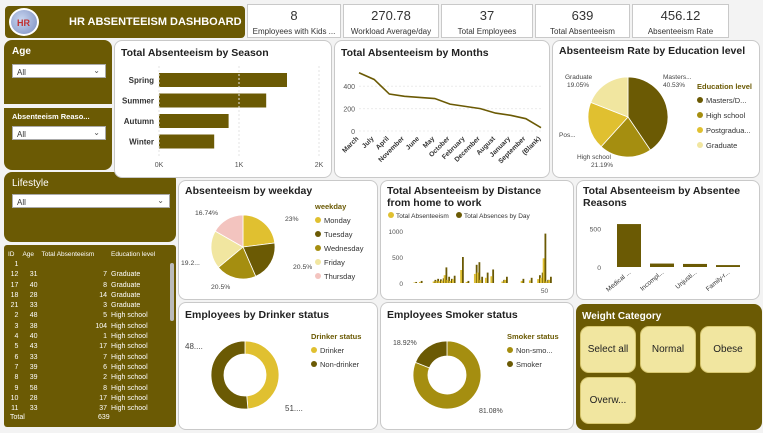 This screenshot has width=763, height=433. Describe the element at coordinates (16, 337) in the screenshot. I see `table-cell: 4` at that location.